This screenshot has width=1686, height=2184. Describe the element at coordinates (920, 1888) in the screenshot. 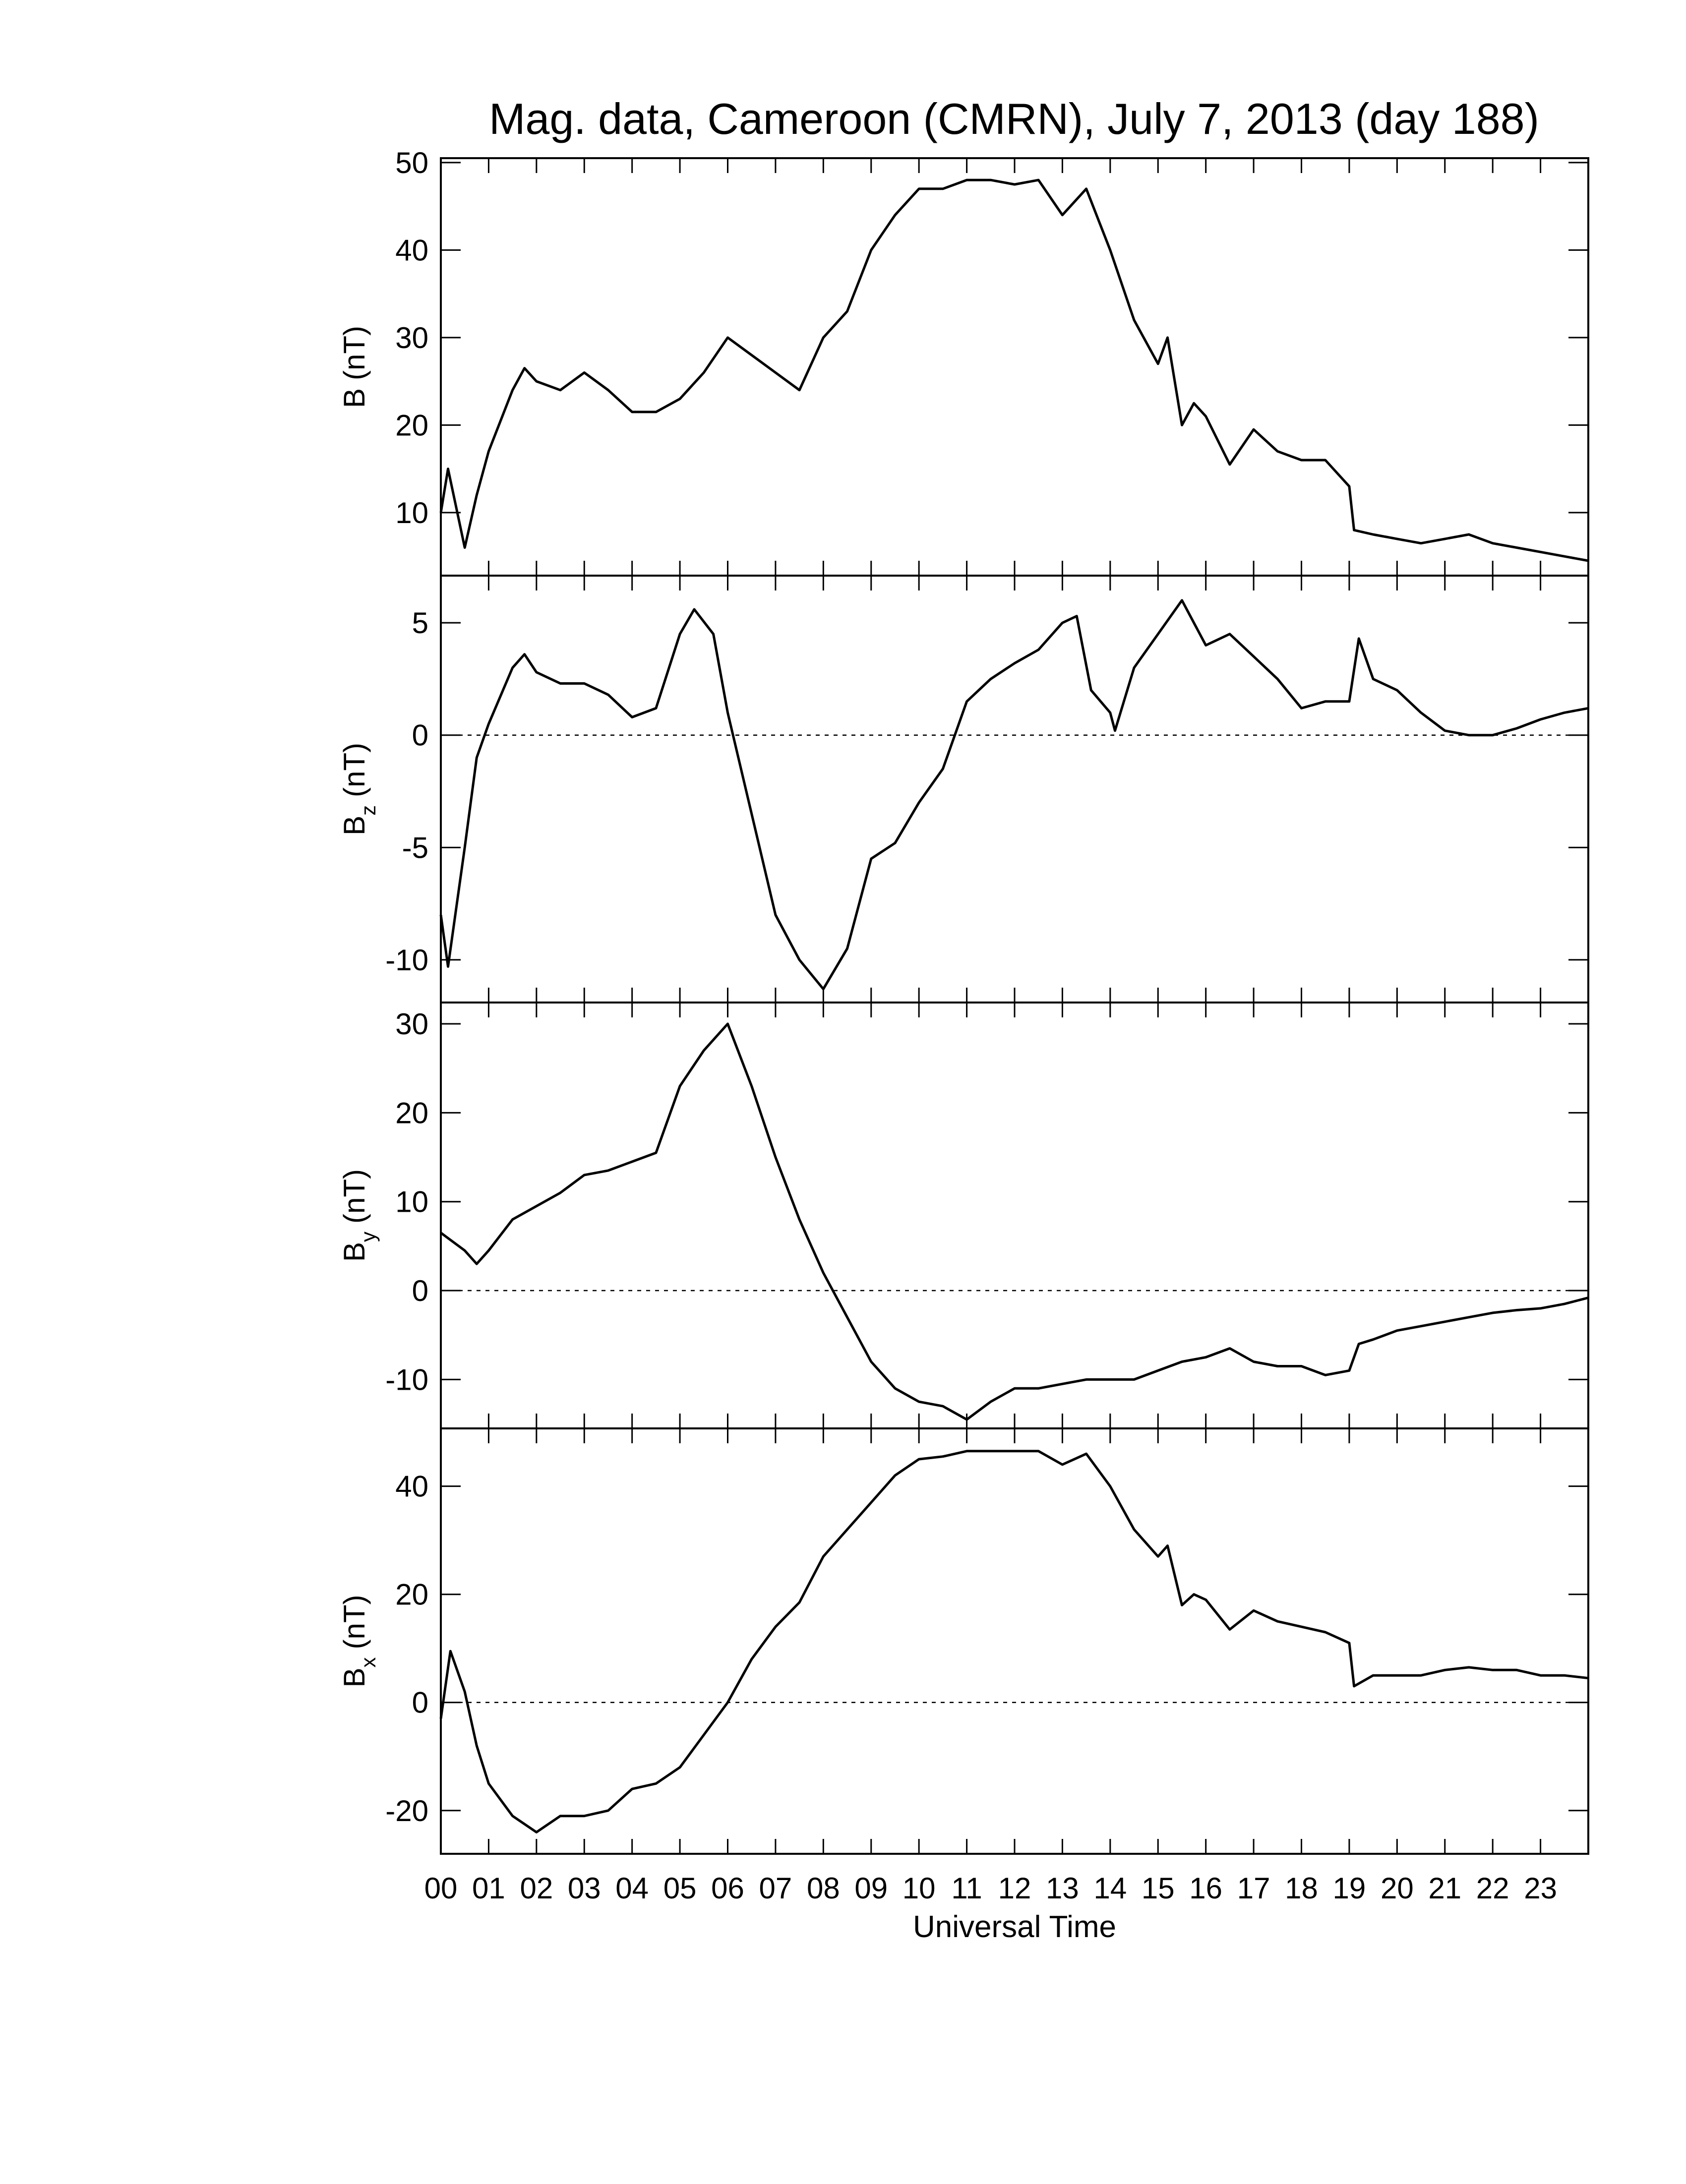

I see `x-tick-label: 10` at that location.